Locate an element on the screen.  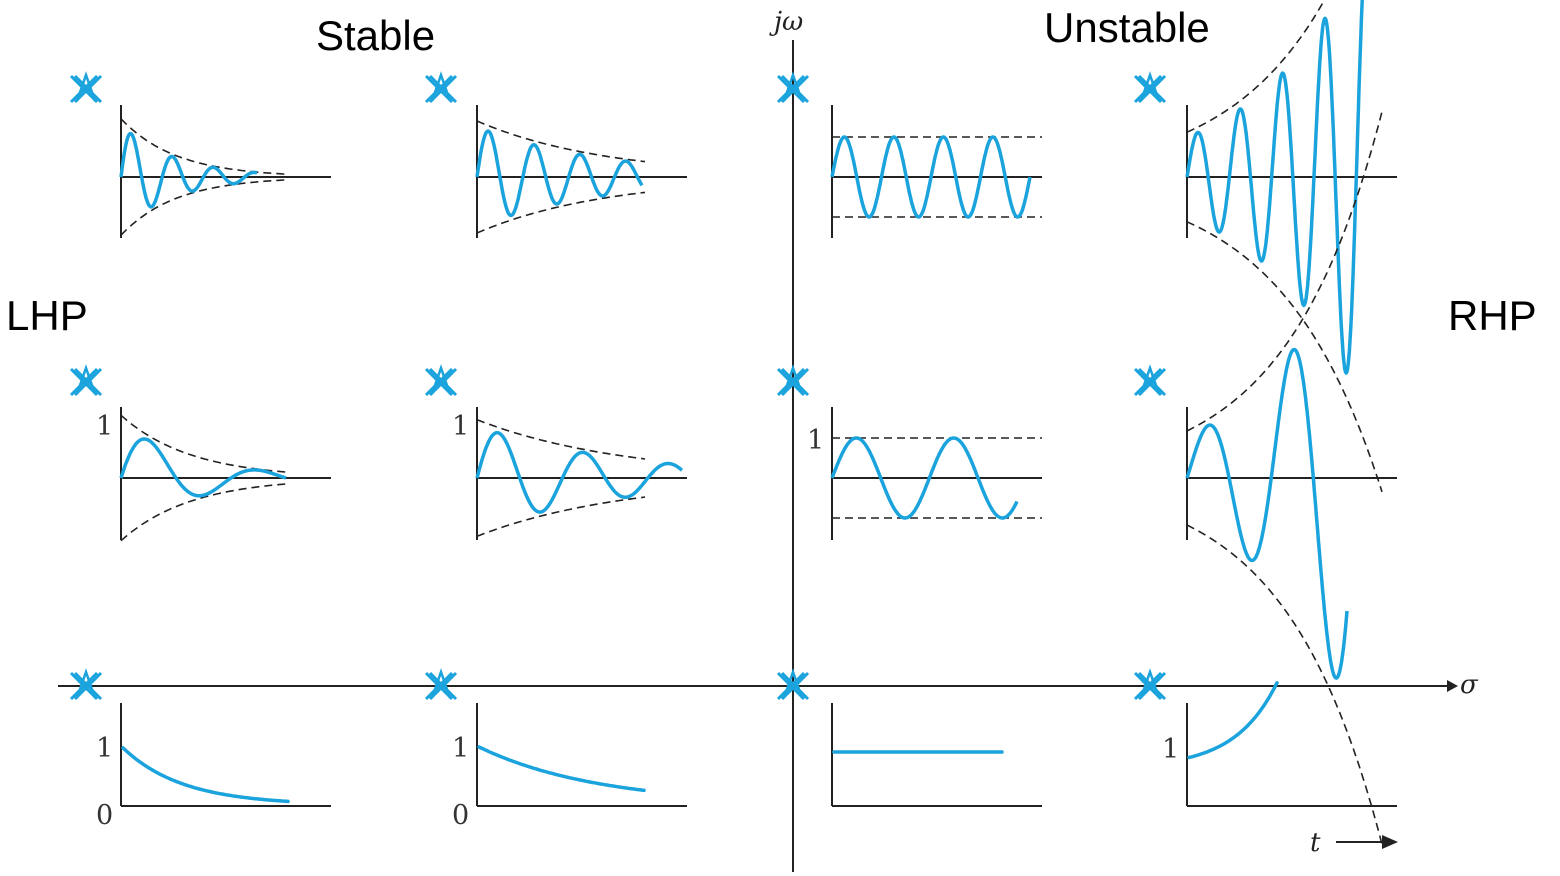
plot-low-frequency-rhp is located at coordinates (1291, 478).